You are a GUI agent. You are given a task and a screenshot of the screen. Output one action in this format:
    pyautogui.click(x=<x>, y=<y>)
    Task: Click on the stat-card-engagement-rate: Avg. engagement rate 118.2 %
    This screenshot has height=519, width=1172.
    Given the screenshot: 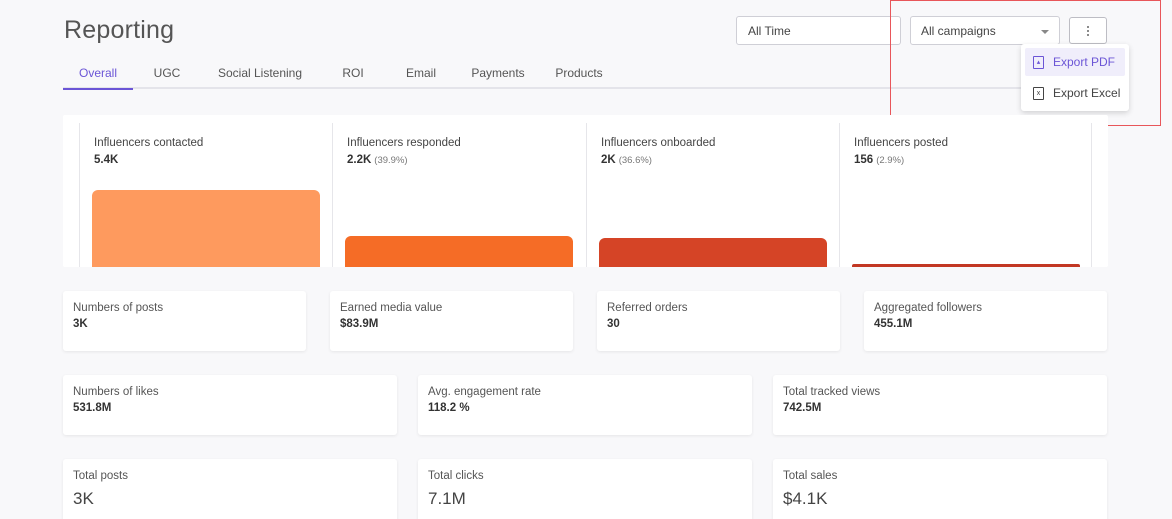 What is the action you would take?
    pyautogui.click(x=585, y=405)
    